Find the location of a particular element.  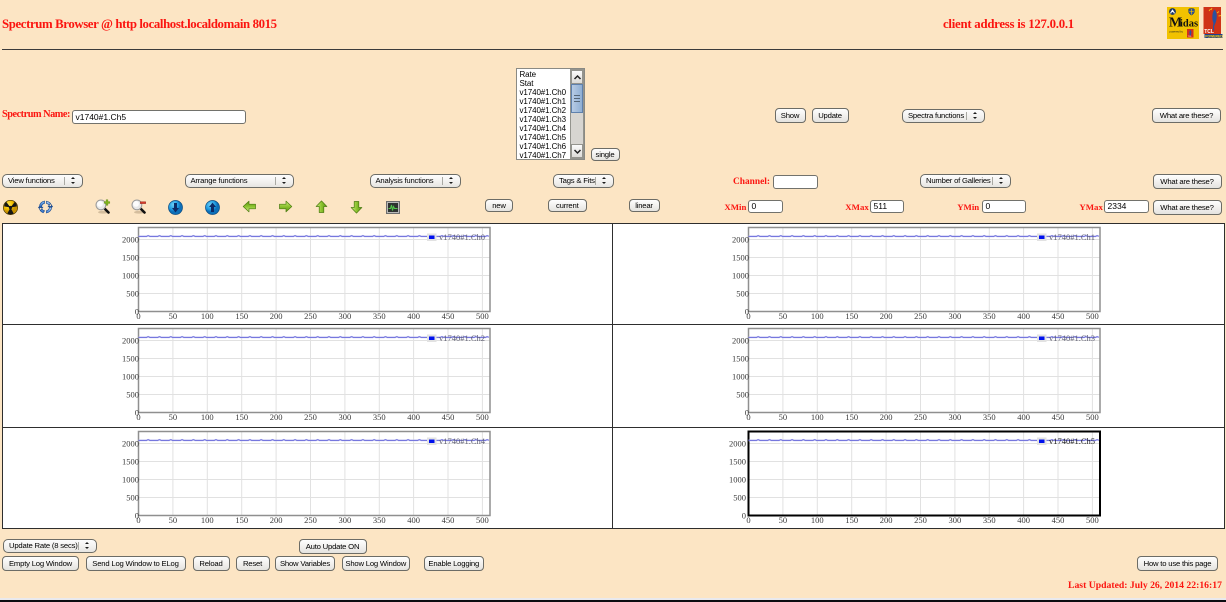

svg-text: POWERED is located at coordinates (1214, 36).